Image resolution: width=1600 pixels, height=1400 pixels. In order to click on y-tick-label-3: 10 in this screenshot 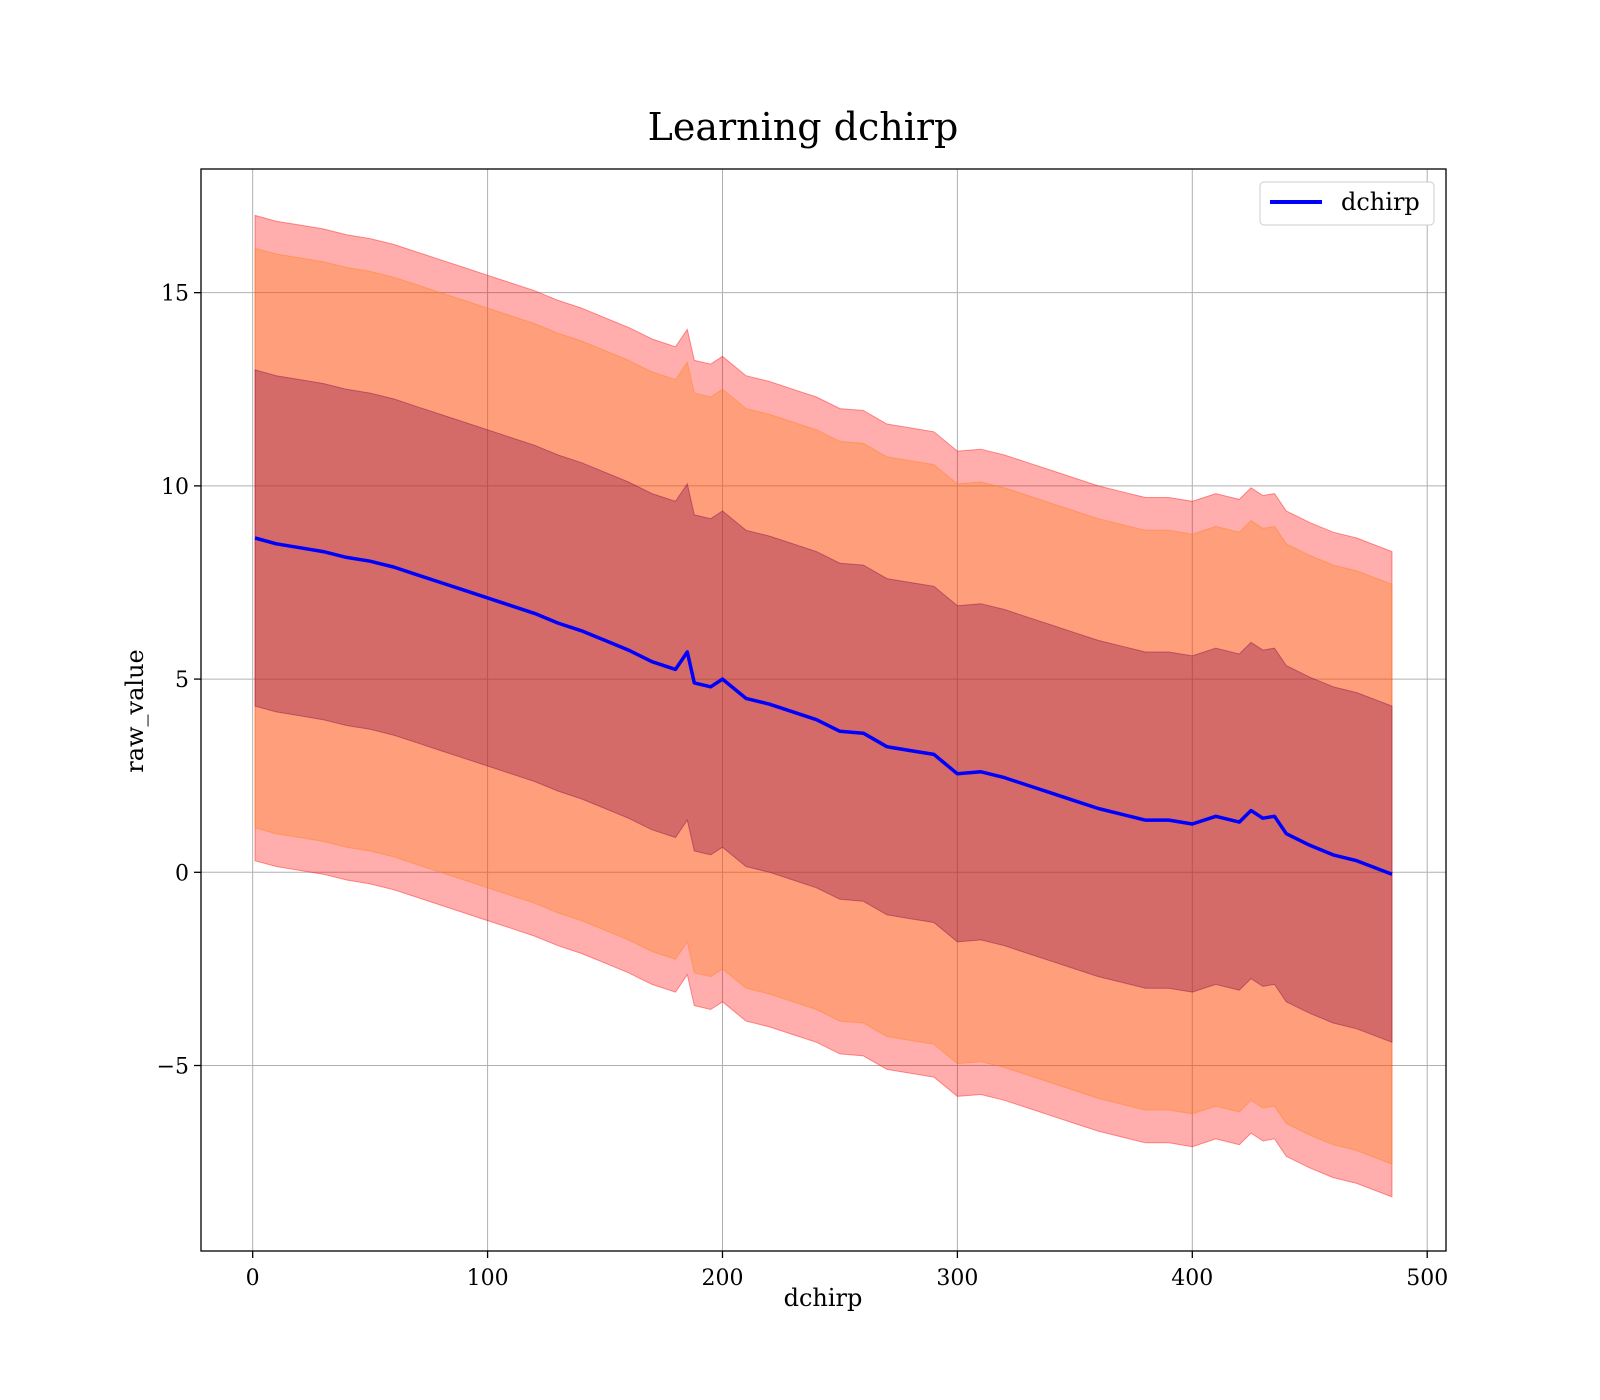, I will do `click(175, 487)`.